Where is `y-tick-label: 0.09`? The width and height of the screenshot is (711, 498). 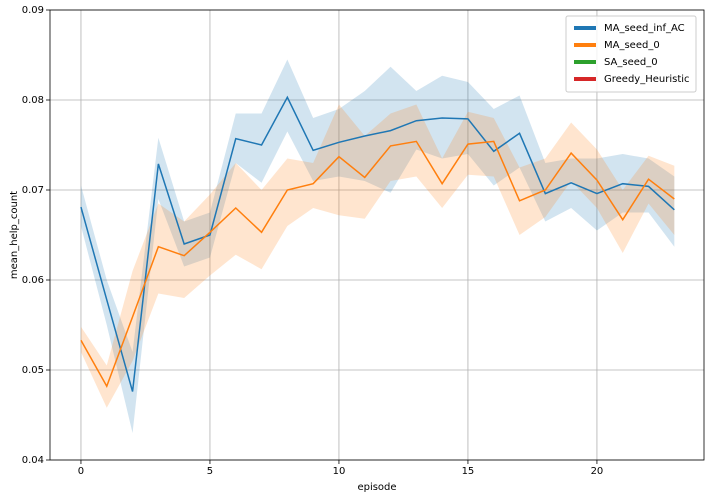
y-tick-label: 0.09 is located at coordinates (33, 10).